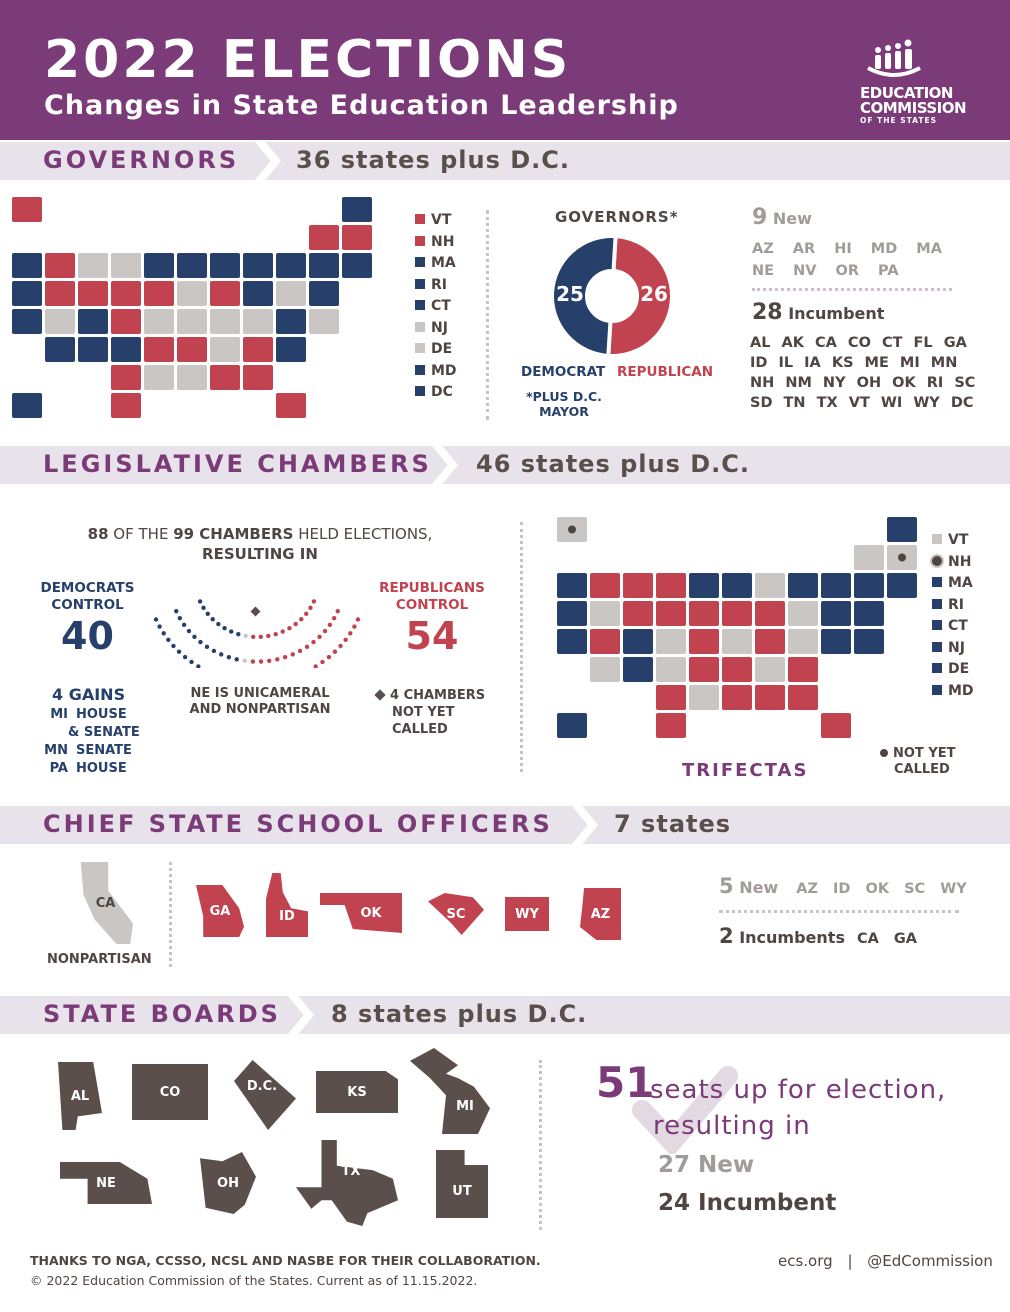 The width and height of the screenshot is (1010, 1312). Describe the element at coordinates (836, 725) in the screenshot. I see `map-state-fl` at that location.